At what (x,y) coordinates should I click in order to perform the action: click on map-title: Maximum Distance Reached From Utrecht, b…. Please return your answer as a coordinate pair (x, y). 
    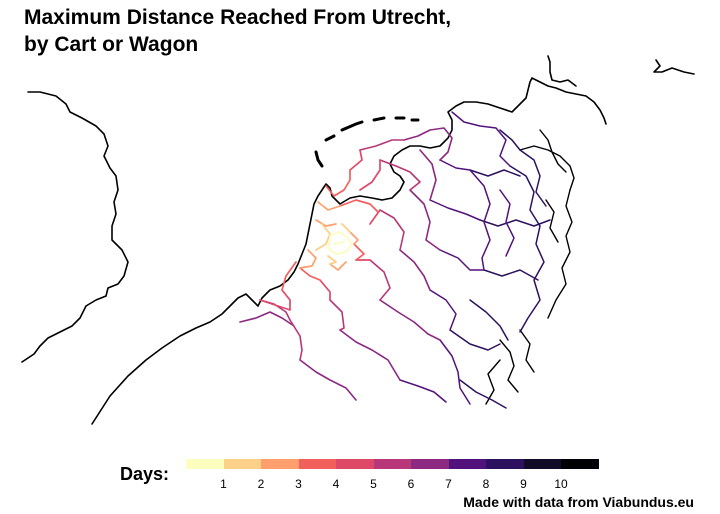
    Looking at the image, I should click on (237, 31).